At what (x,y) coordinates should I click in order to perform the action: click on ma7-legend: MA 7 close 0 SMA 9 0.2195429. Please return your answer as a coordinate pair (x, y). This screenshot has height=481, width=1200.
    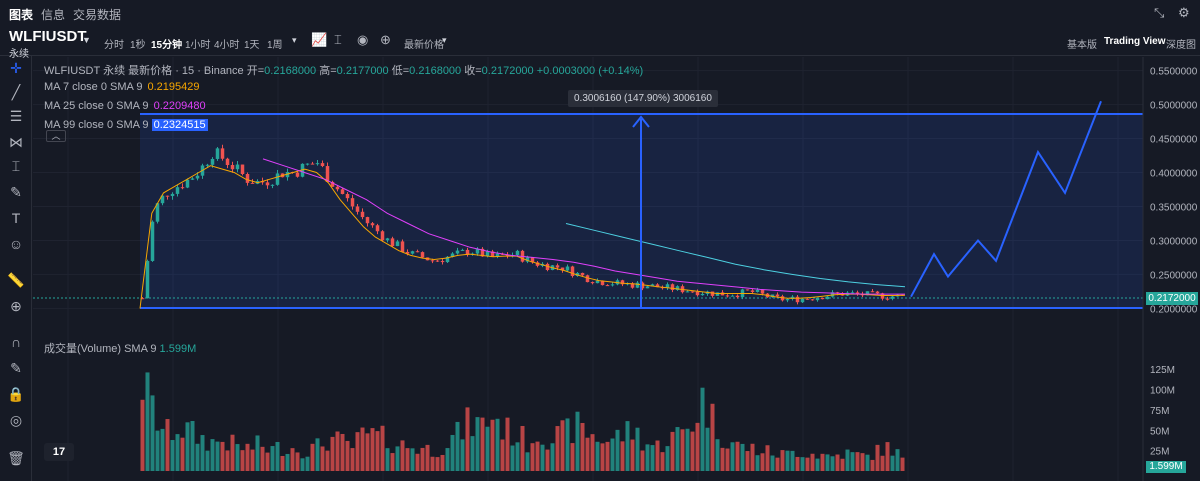
    Looking at the image, I should click on (123, 87).